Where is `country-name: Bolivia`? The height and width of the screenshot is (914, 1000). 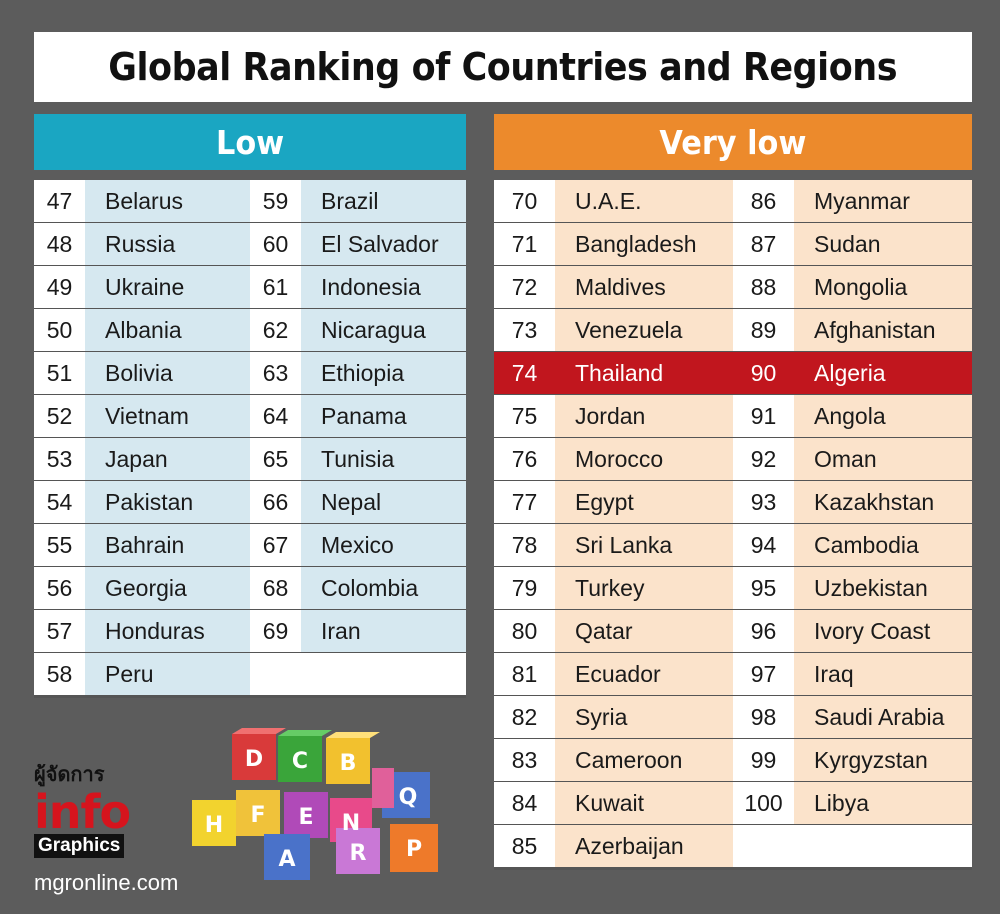
country-name: Bolivia is located at coordinates (167, 373).